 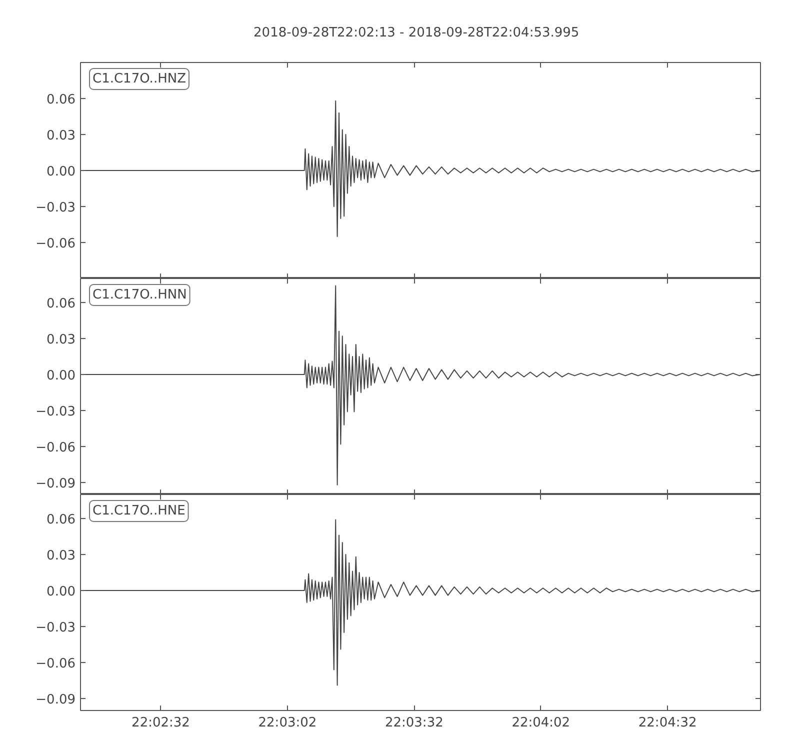 I want to click on text: C1.C17O..HNZ, so click(x=139, y=79).